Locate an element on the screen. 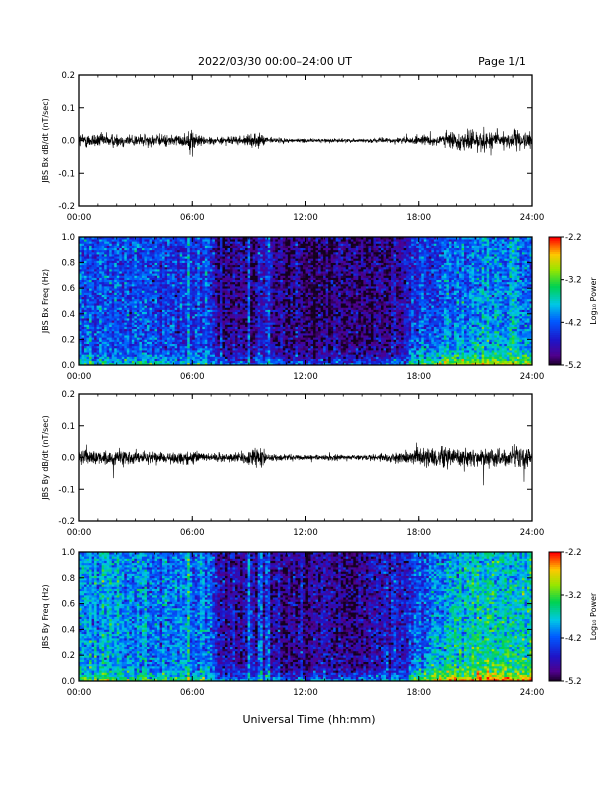  x-tick-label: 18:00 is located at coordinates (419, 218).